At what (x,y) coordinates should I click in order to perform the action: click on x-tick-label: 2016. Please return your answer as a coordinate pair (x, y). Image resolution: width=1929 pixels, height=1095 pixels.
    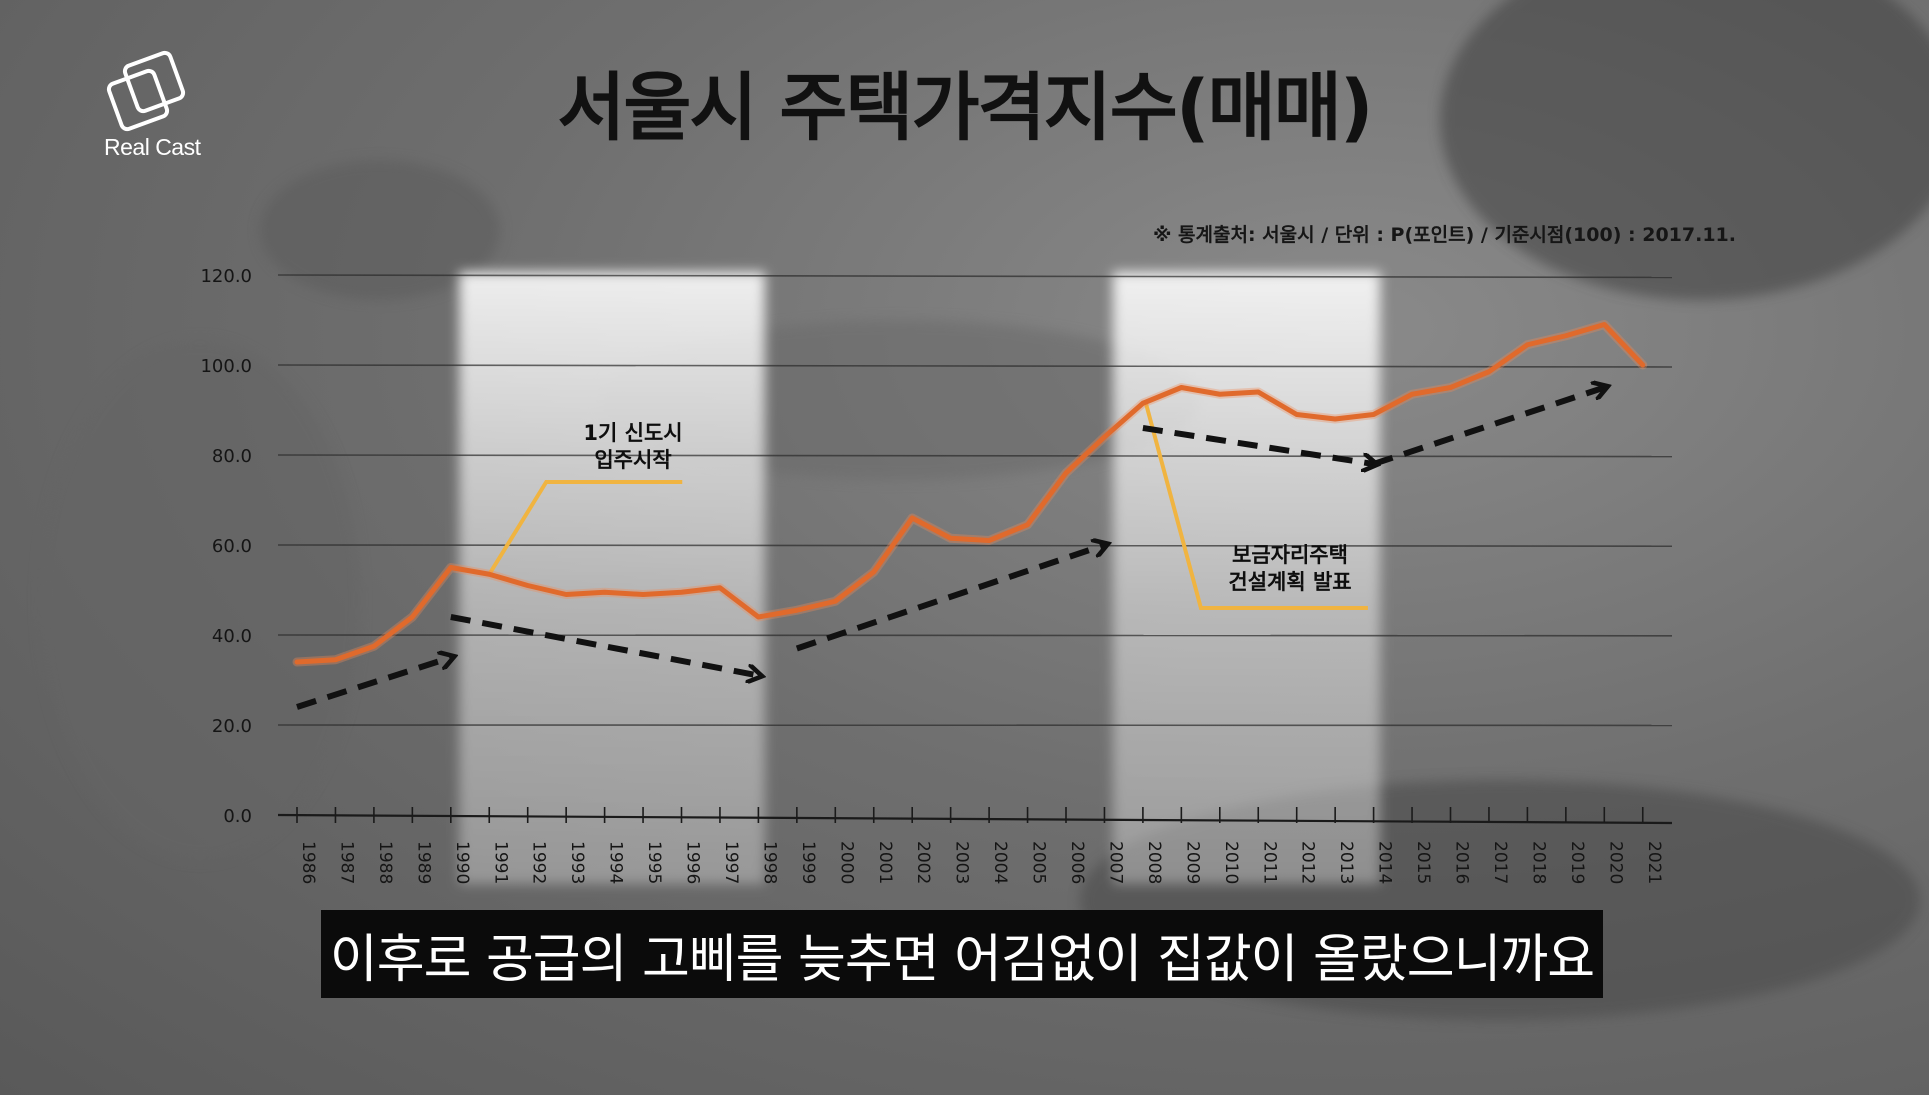
    Looking at the image, I should click on (1462, 862).